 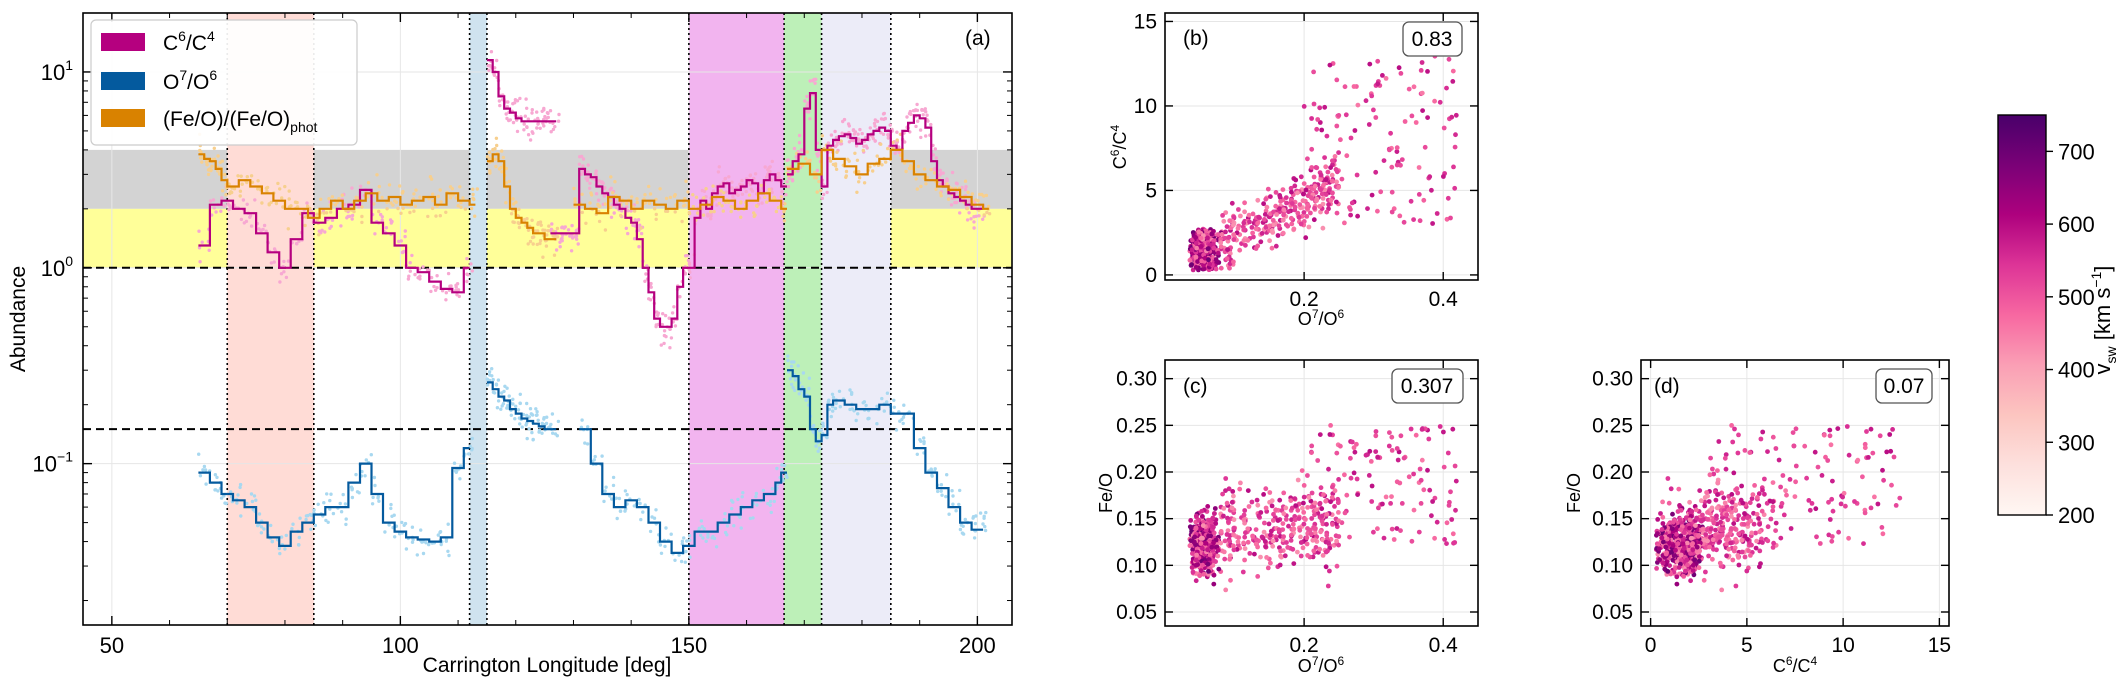 What do you see at coordinates (2076, 515) in the screenshot?
I see `colorbar-tick-label: 200` at bounding box center [2076, 515].